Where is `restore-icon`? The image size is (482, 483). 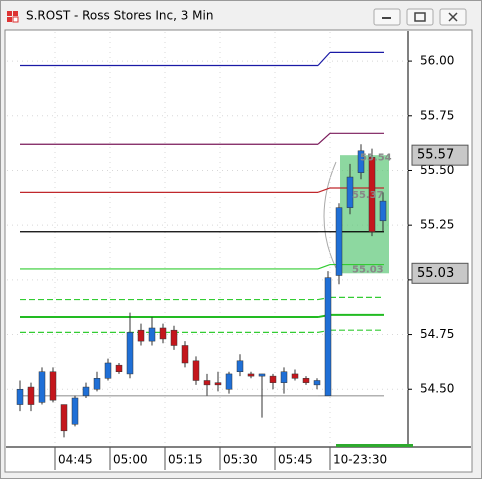
restore-icon is located at coordinates (420, 17).